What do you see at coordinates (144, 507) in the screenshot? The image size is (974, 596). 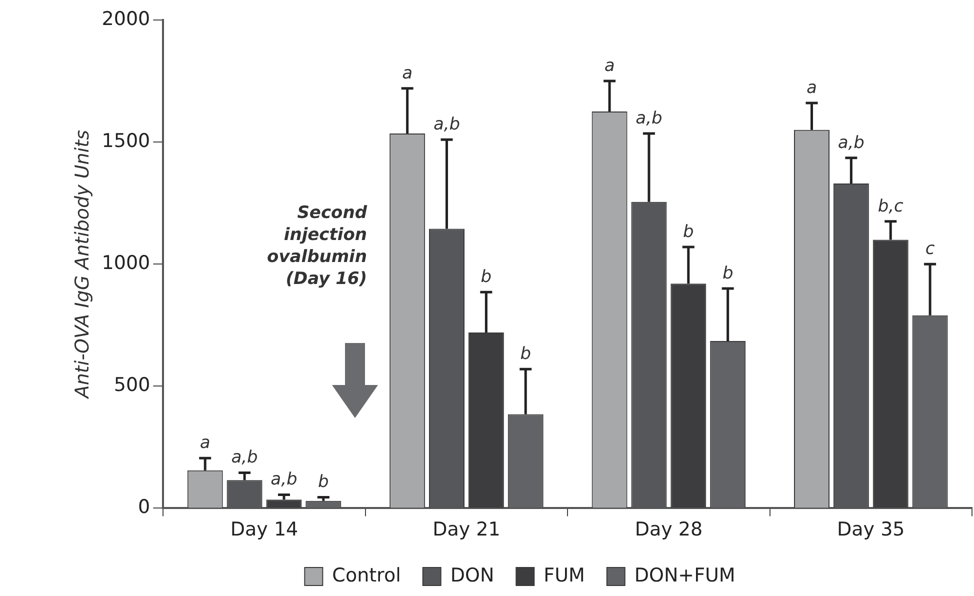 I see `y-tick-label: 0` at bounding box center [144, 507].